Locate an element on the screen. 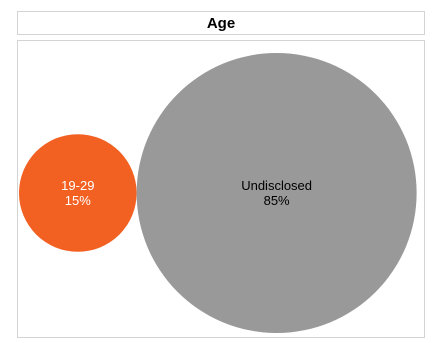  bubble-value-label: 85% is located at coordinates (277, 200).